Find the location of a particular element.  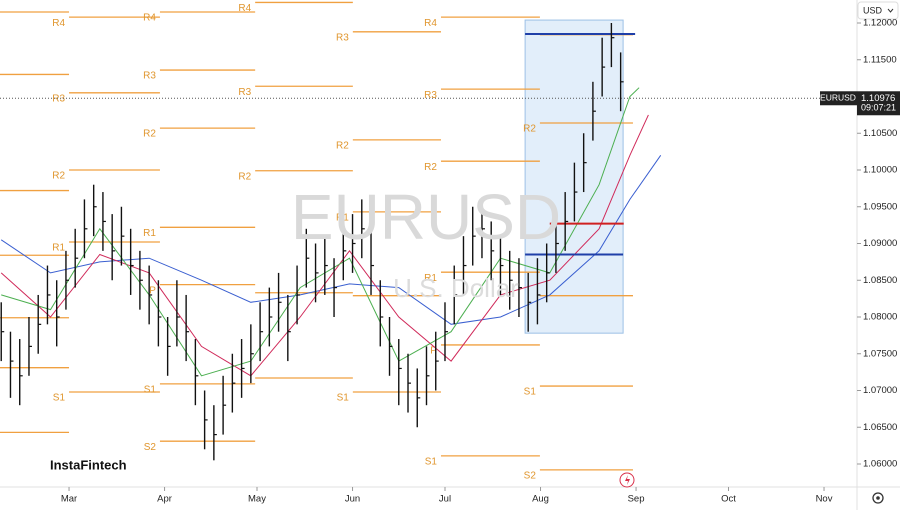

y-tick-label: 1.07000 is located at coordinates (880, 390).